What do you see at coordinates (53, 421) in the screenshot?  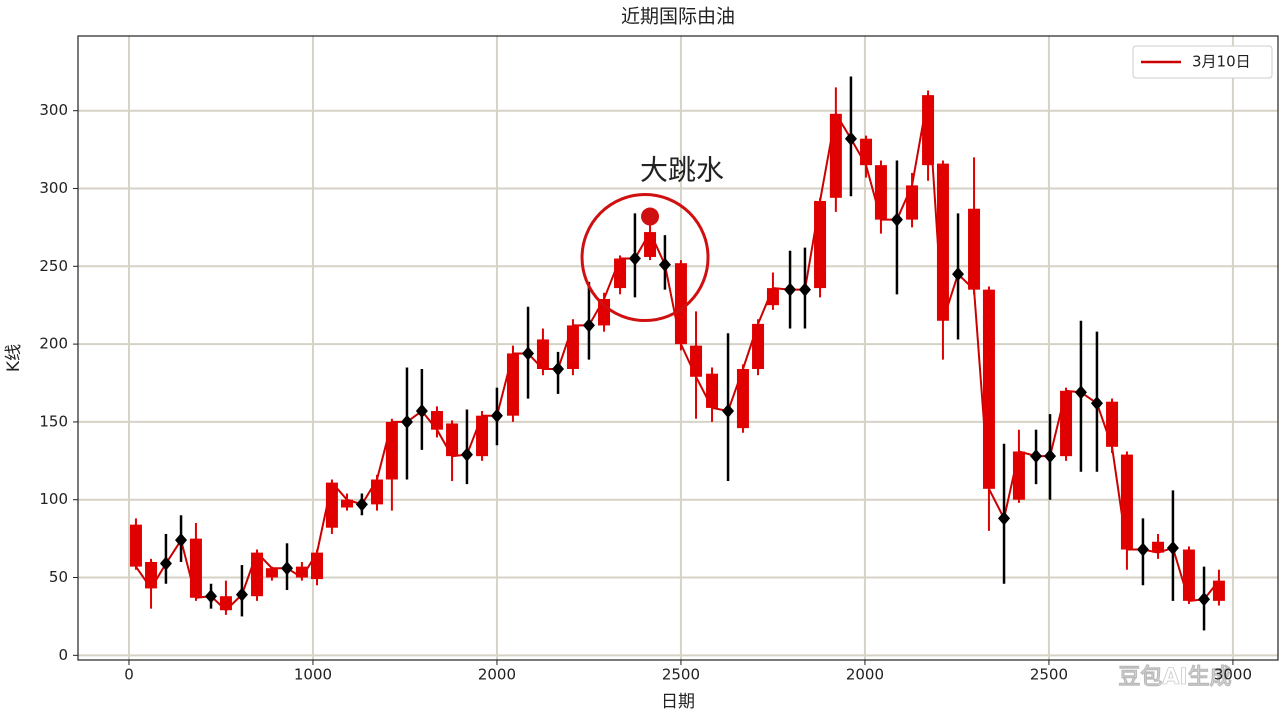 I see `y-tick-label: 150` at bounding box center [53, 421].